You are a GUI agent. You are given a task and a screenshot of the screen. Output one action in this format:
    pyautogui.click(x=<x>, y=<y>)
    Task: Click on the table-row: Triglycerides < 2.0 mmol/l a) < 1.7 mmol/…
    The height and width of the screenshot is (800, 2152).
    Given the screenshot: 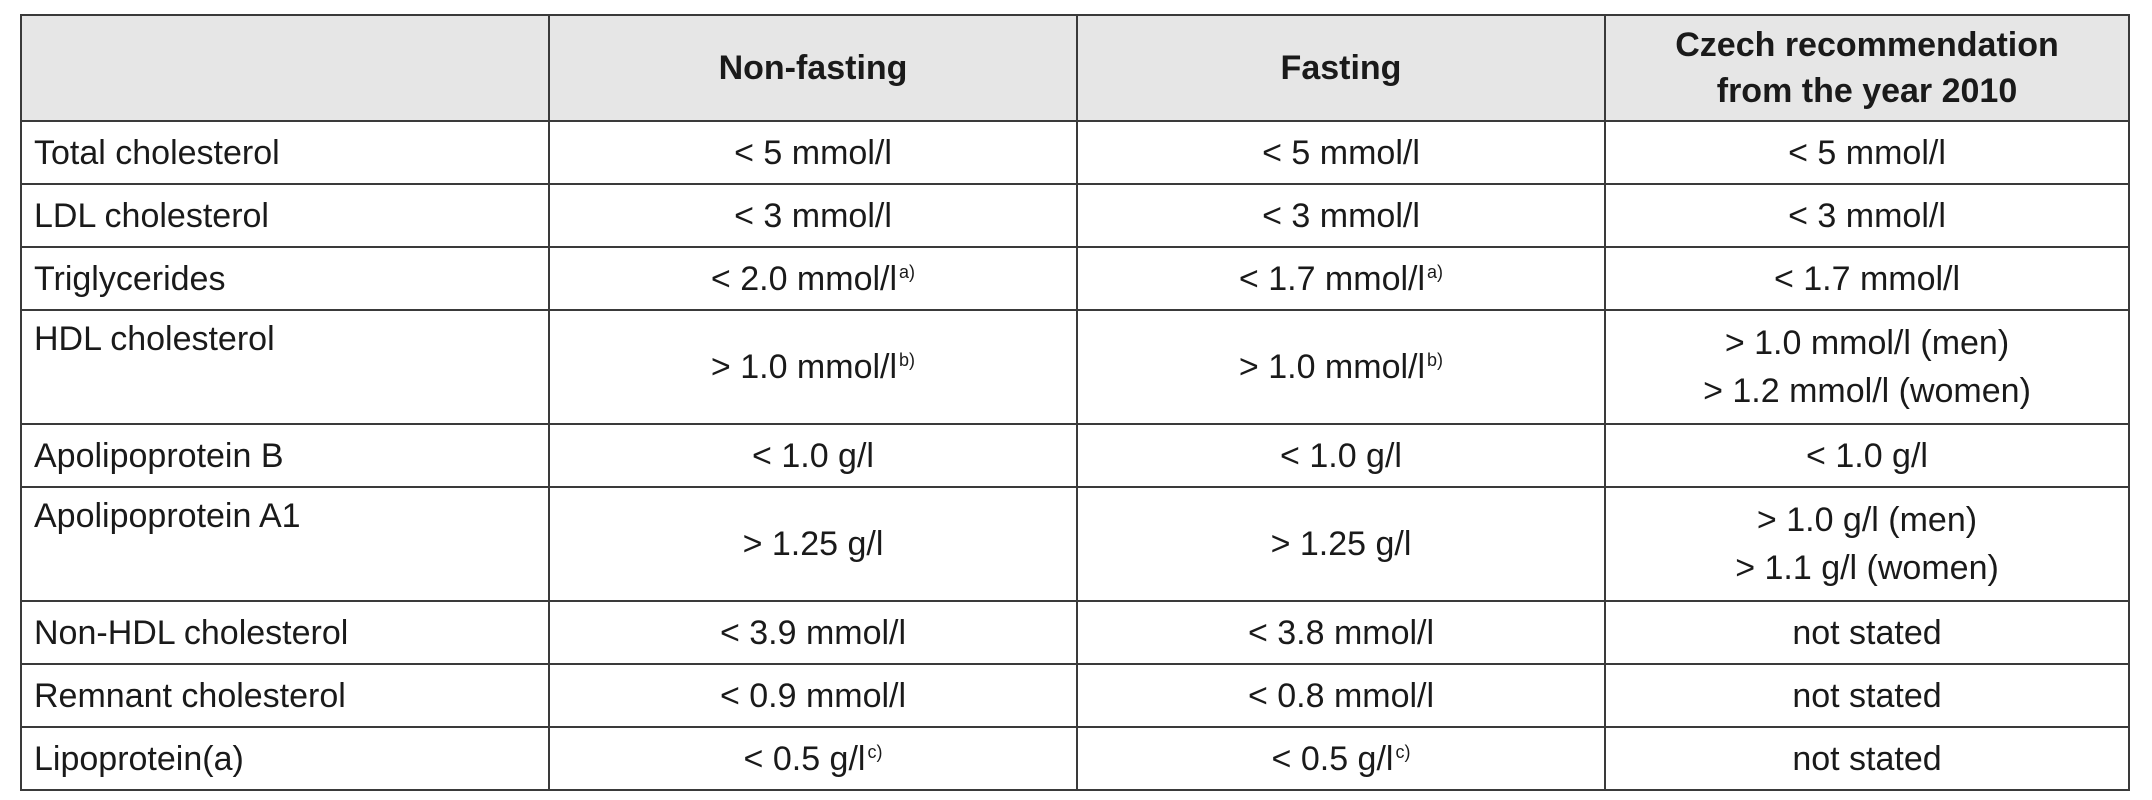 What is the action you would take?
    pyautogui.click(x=1075, y=278)
    